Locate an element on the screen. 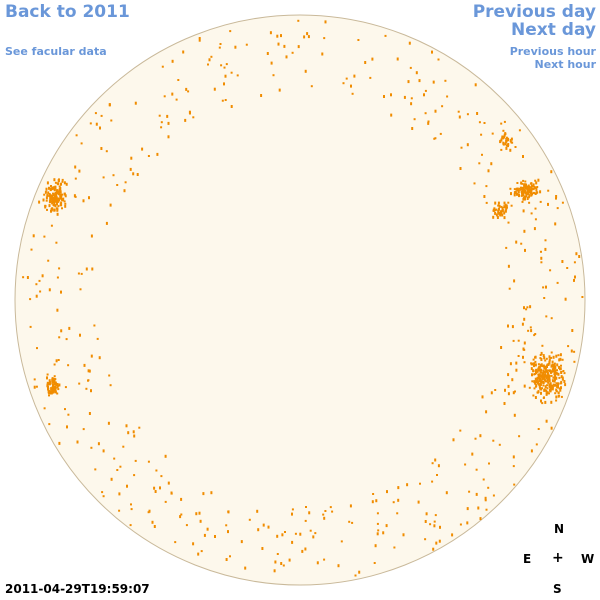  see-facular-data-link: See facular data is located at coordinates (56, 51).